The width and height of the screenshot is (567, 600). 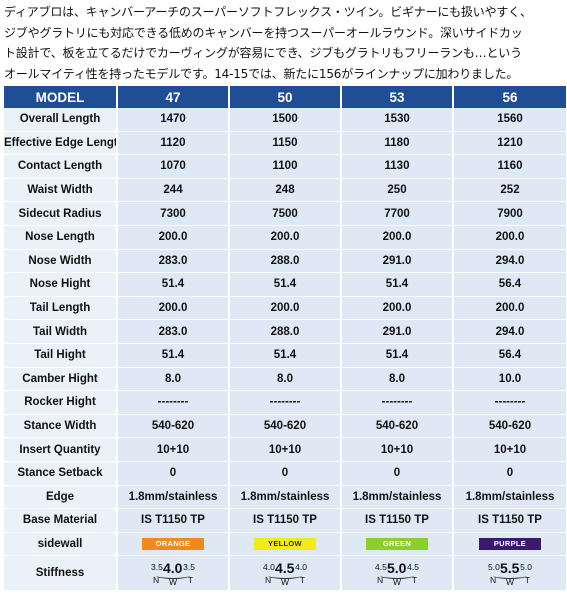 I want to click on stiffness-cell: 4.5 5.0 4.5 N W T, so click(x=398, y=574).